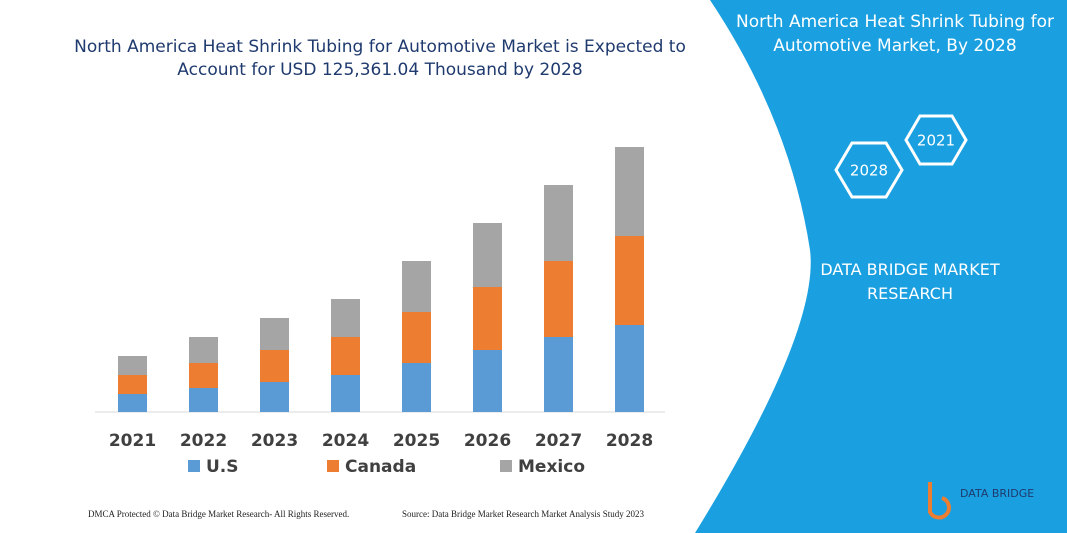  What do you see at coordinates (997, 493) in the screenshot?
I see `logo-text: DATA BRIDGE` at bounding box center [997, 493].